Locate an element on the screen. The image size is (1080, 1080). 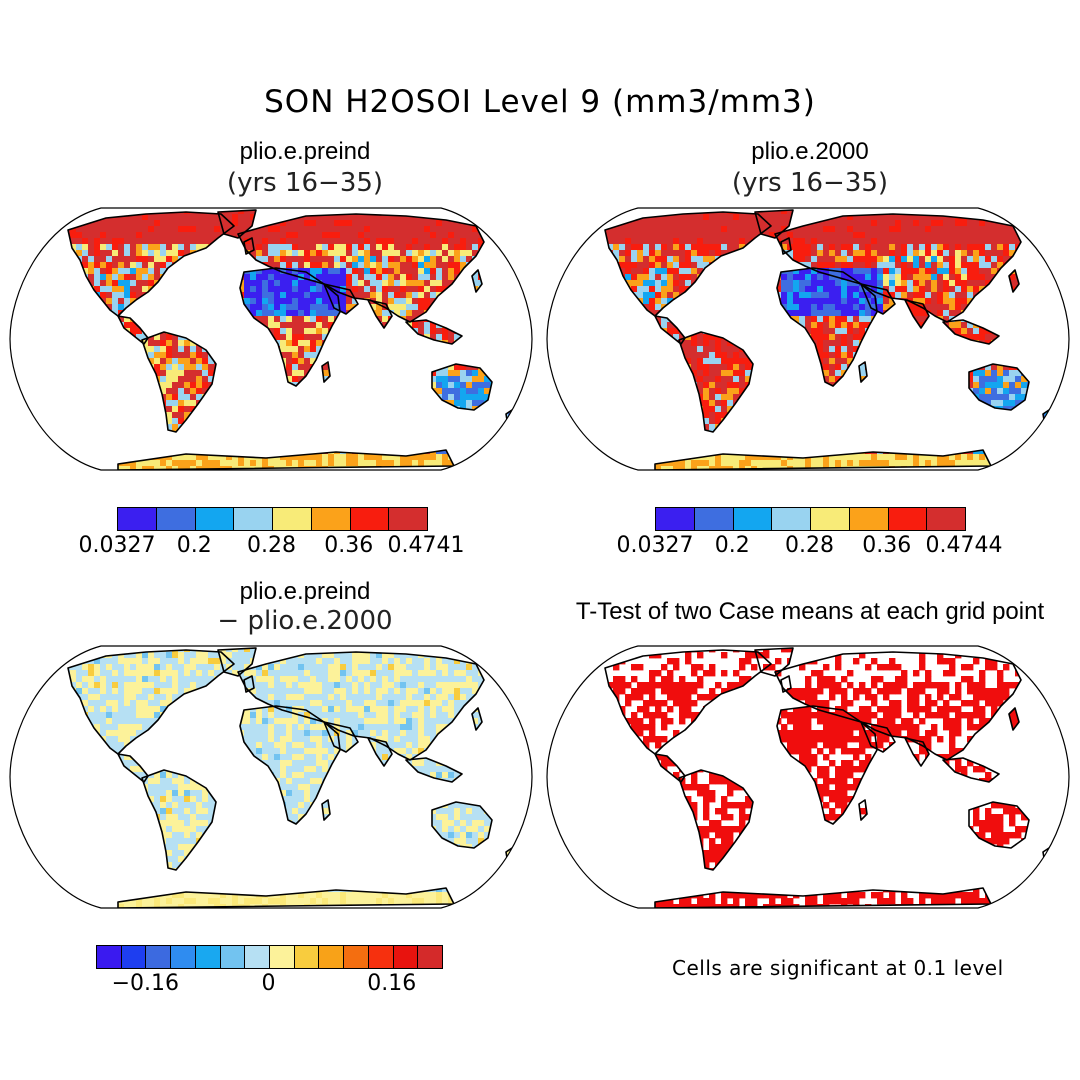
map-2000 is located at coordinates (808, 339).